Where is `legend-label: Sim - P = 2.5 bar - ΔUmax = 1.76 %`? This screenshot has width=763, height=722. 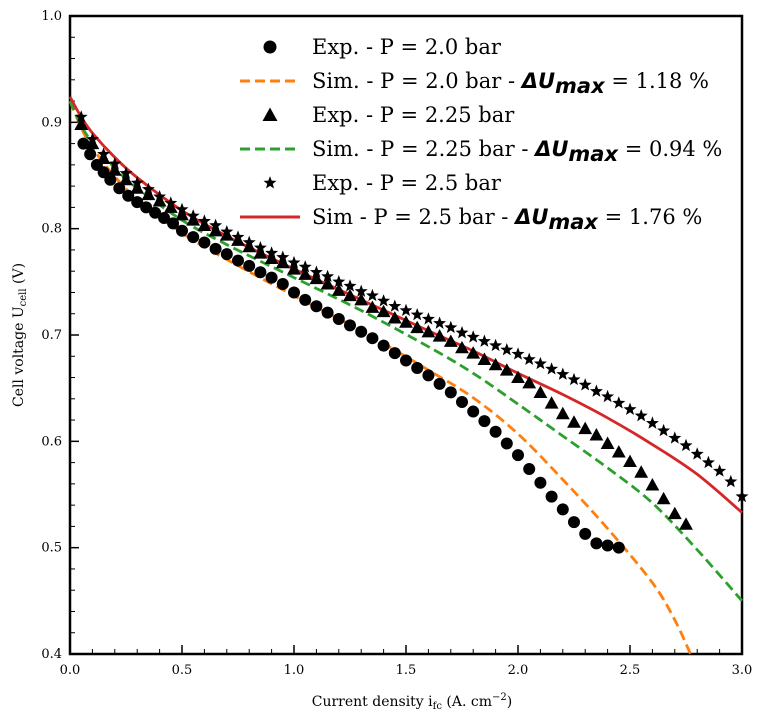 legend-label: Sim - P = 2.5 bar - ΔUmax = 1.76 % is located at coordinates (507, 219).